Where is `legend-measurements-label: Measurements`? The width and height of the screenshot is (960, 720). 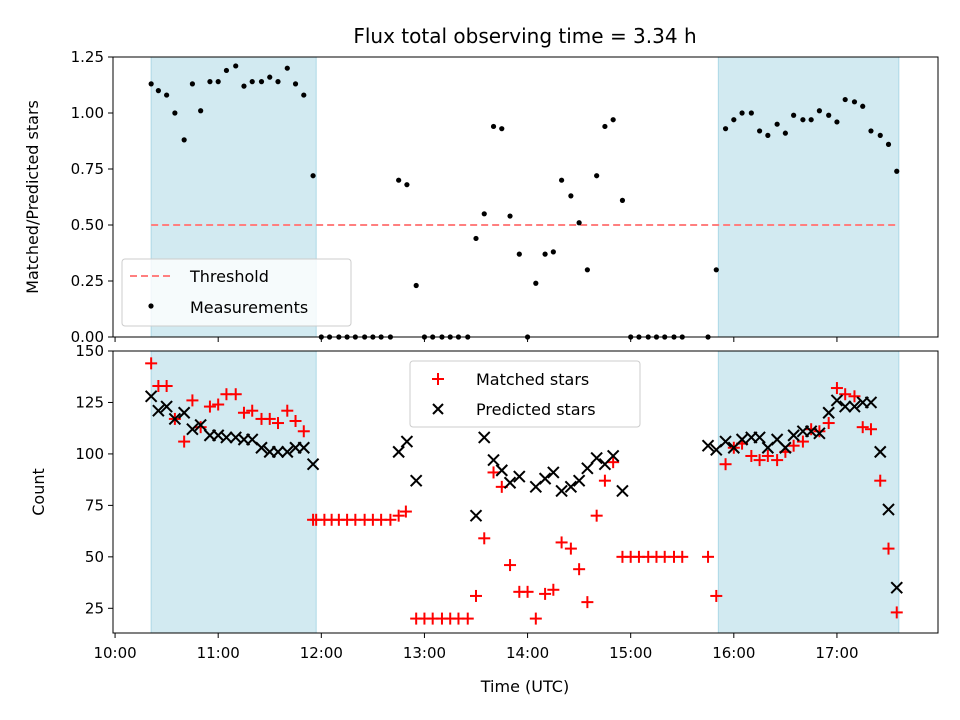
legend-measurements-label: Measurements is located at coordinates (249, 307).